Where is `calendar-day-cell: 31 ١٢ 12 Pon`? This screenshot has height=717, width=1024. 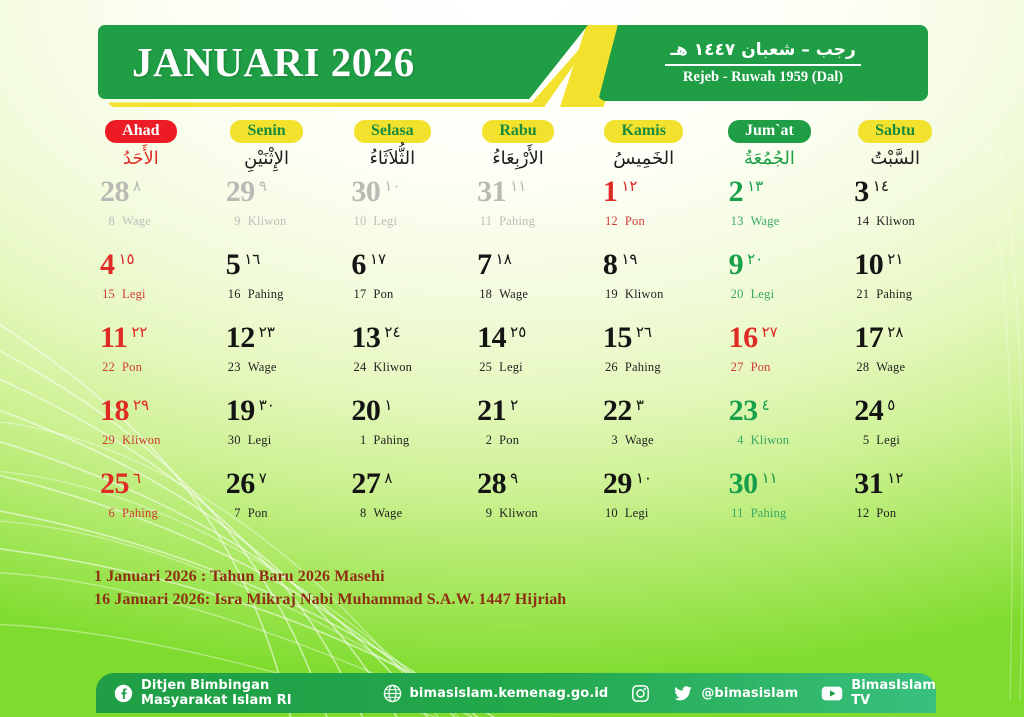 calendar-day-cell: 31 ١٢ 12 Pon is located at coordinates (895, 500).